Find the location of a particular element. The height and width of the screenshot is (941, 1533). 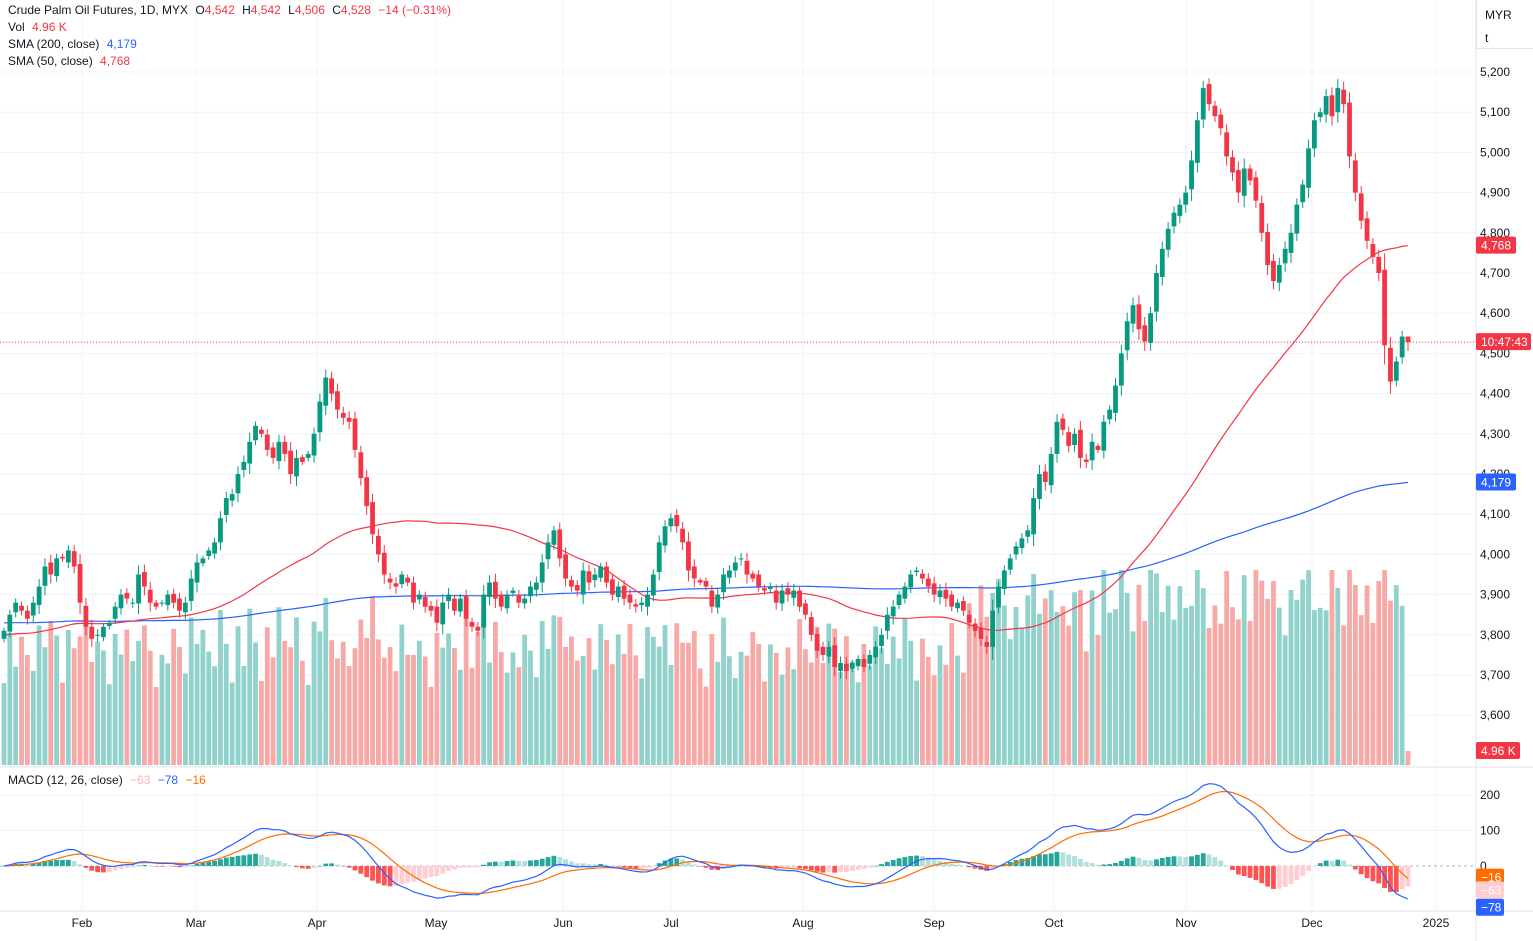

sma50-legend: SMA (50, close) 4,768 is located at coordinates (69, 61).